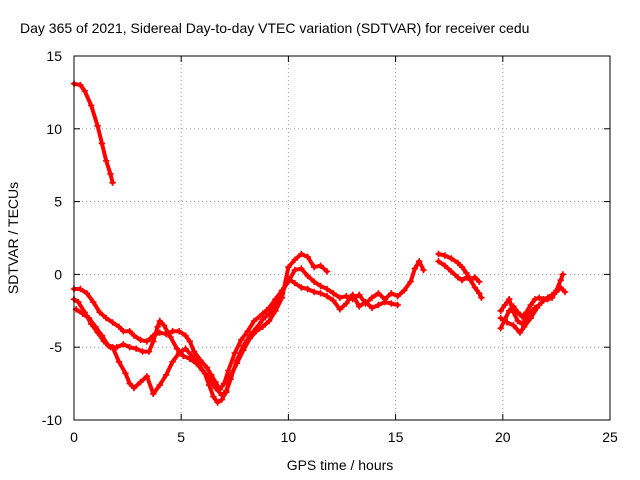  I want to click on y-tick-label: 0, so click(58, 274).